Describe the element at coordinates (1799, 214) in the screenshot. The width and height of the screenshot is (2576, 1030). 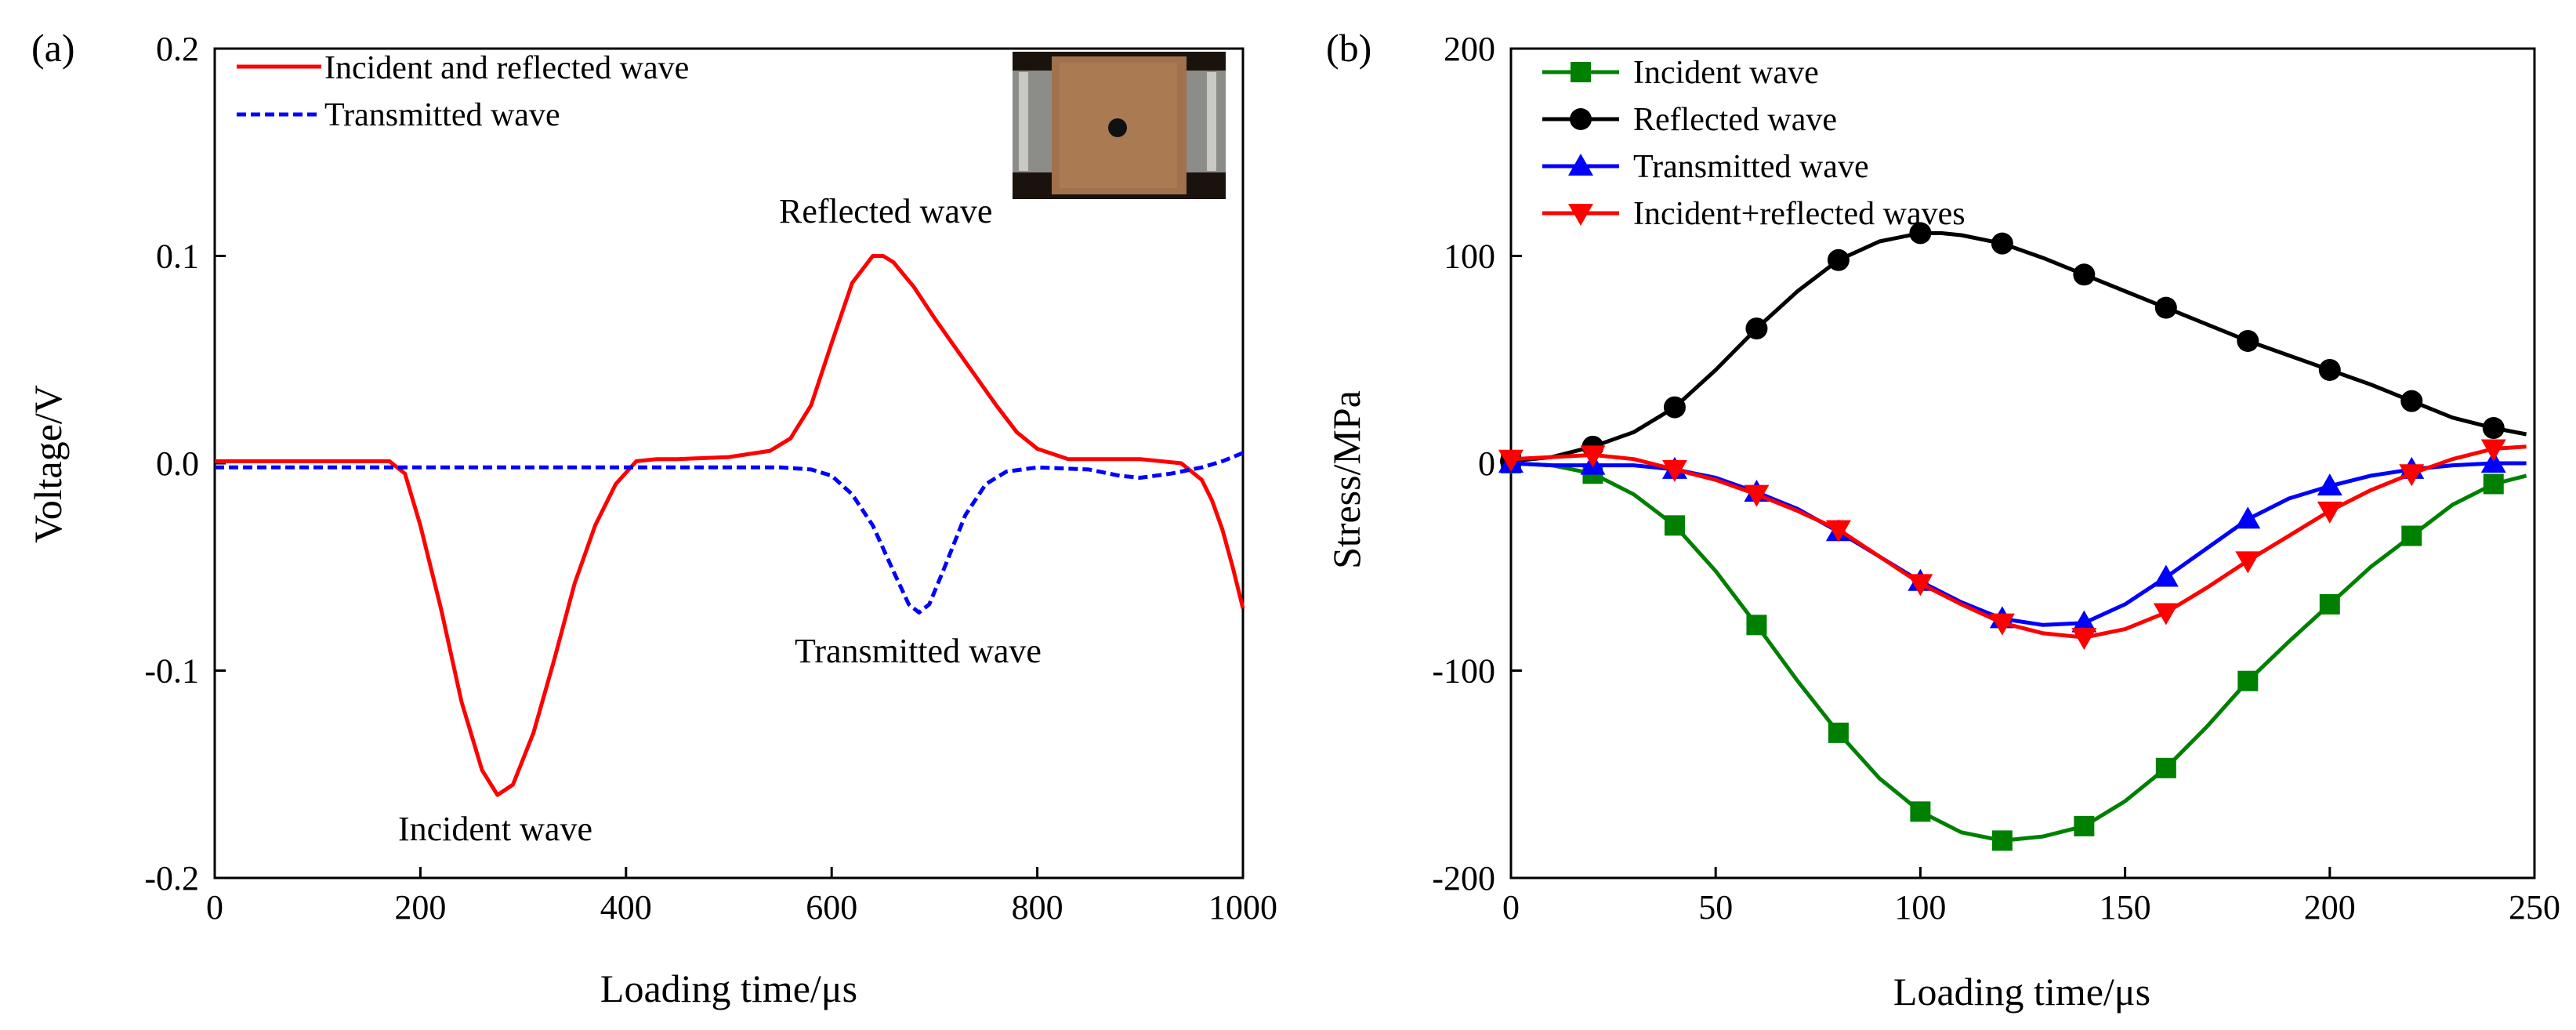
I see `chart-b-legend-label-4: Incident+reflected waves` at that location.